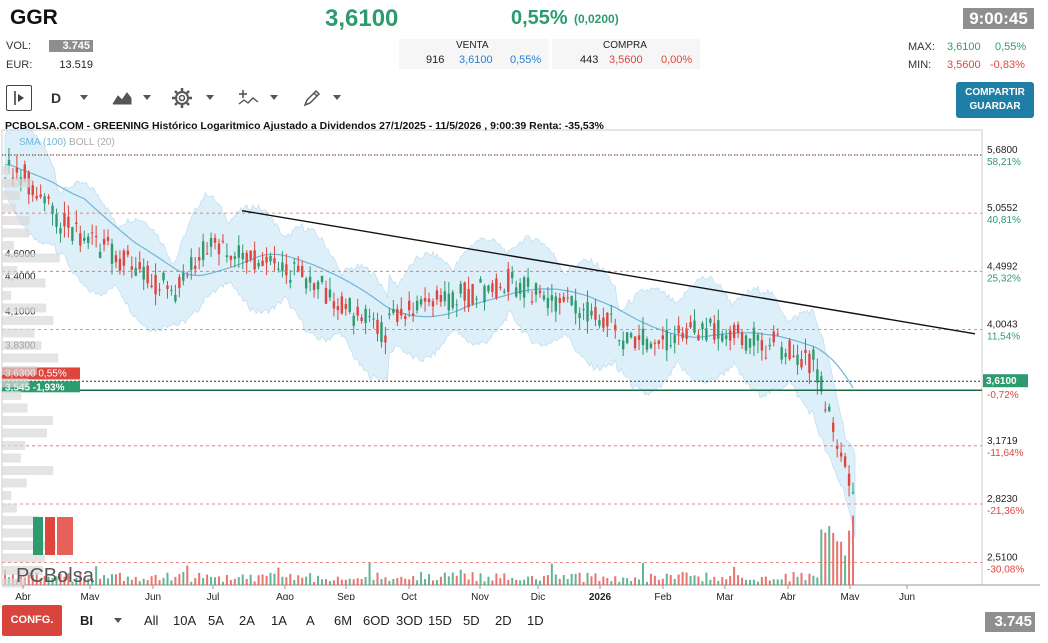  Describe the element at coordinates (216, 620) in the screenshot. I see `period-button-5a: 5A` at that location.